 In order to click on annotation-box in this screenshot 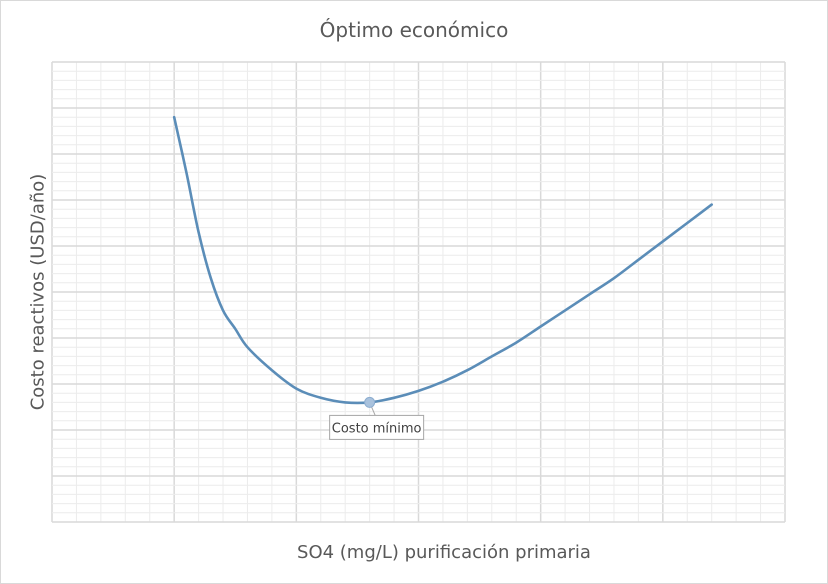, I will do `click(377, 427)`.